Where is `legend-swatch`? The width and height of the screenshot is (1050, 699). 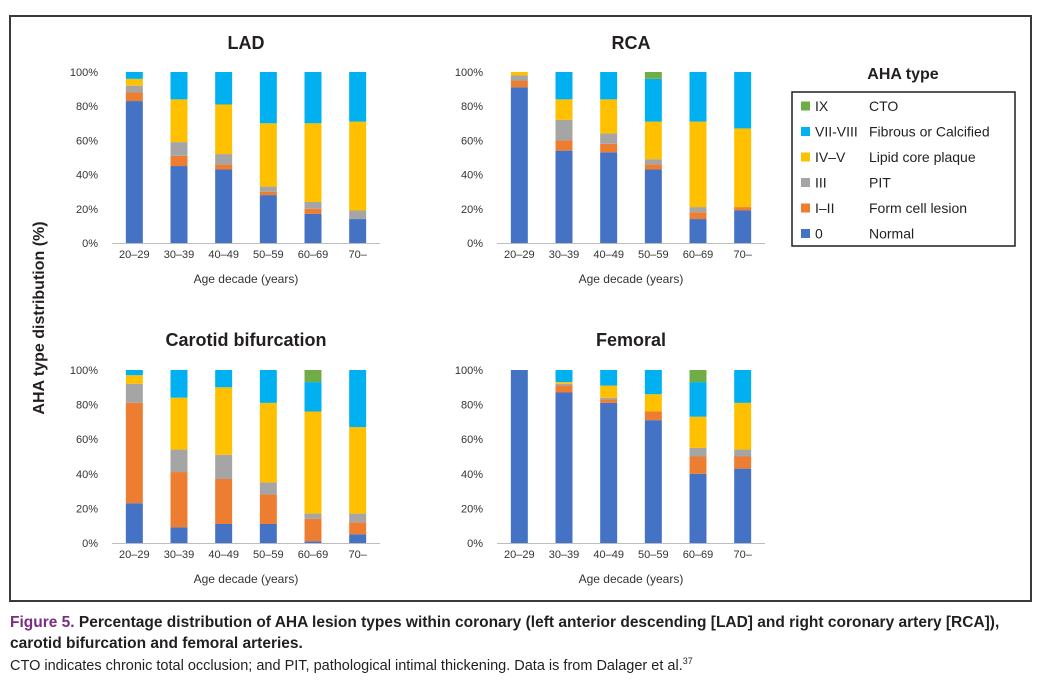
legend-swatch is located at coordinates (805, 131).